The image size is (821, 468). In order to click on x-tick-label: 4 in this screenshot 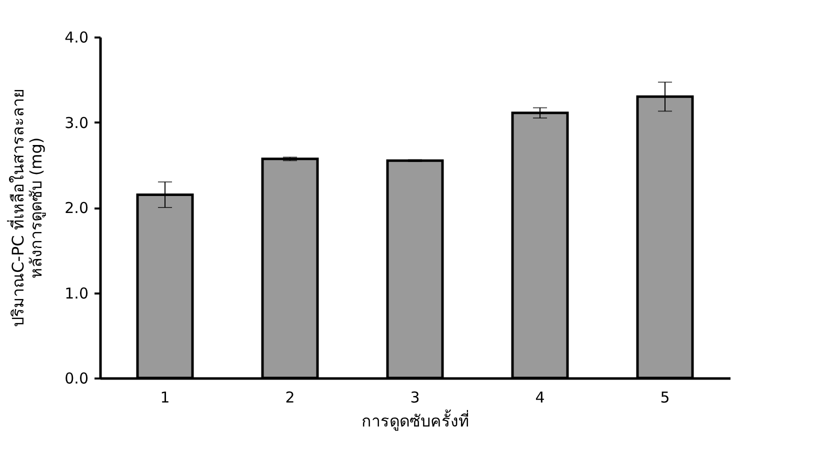, I will do `click(540, 397)`.